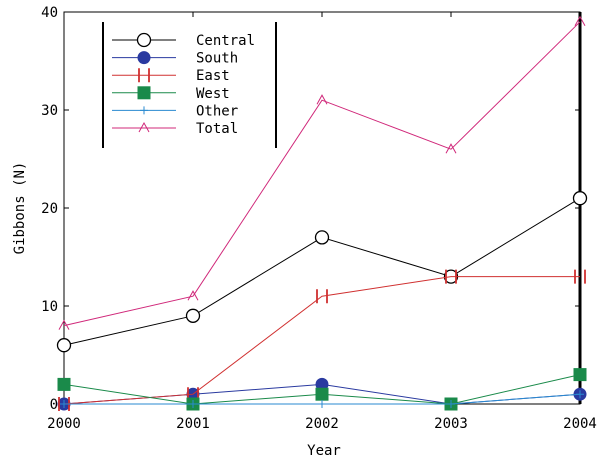  Describe the element at coordinates (213, 94) in the screenshot. I see `legend-label: West` at that location.